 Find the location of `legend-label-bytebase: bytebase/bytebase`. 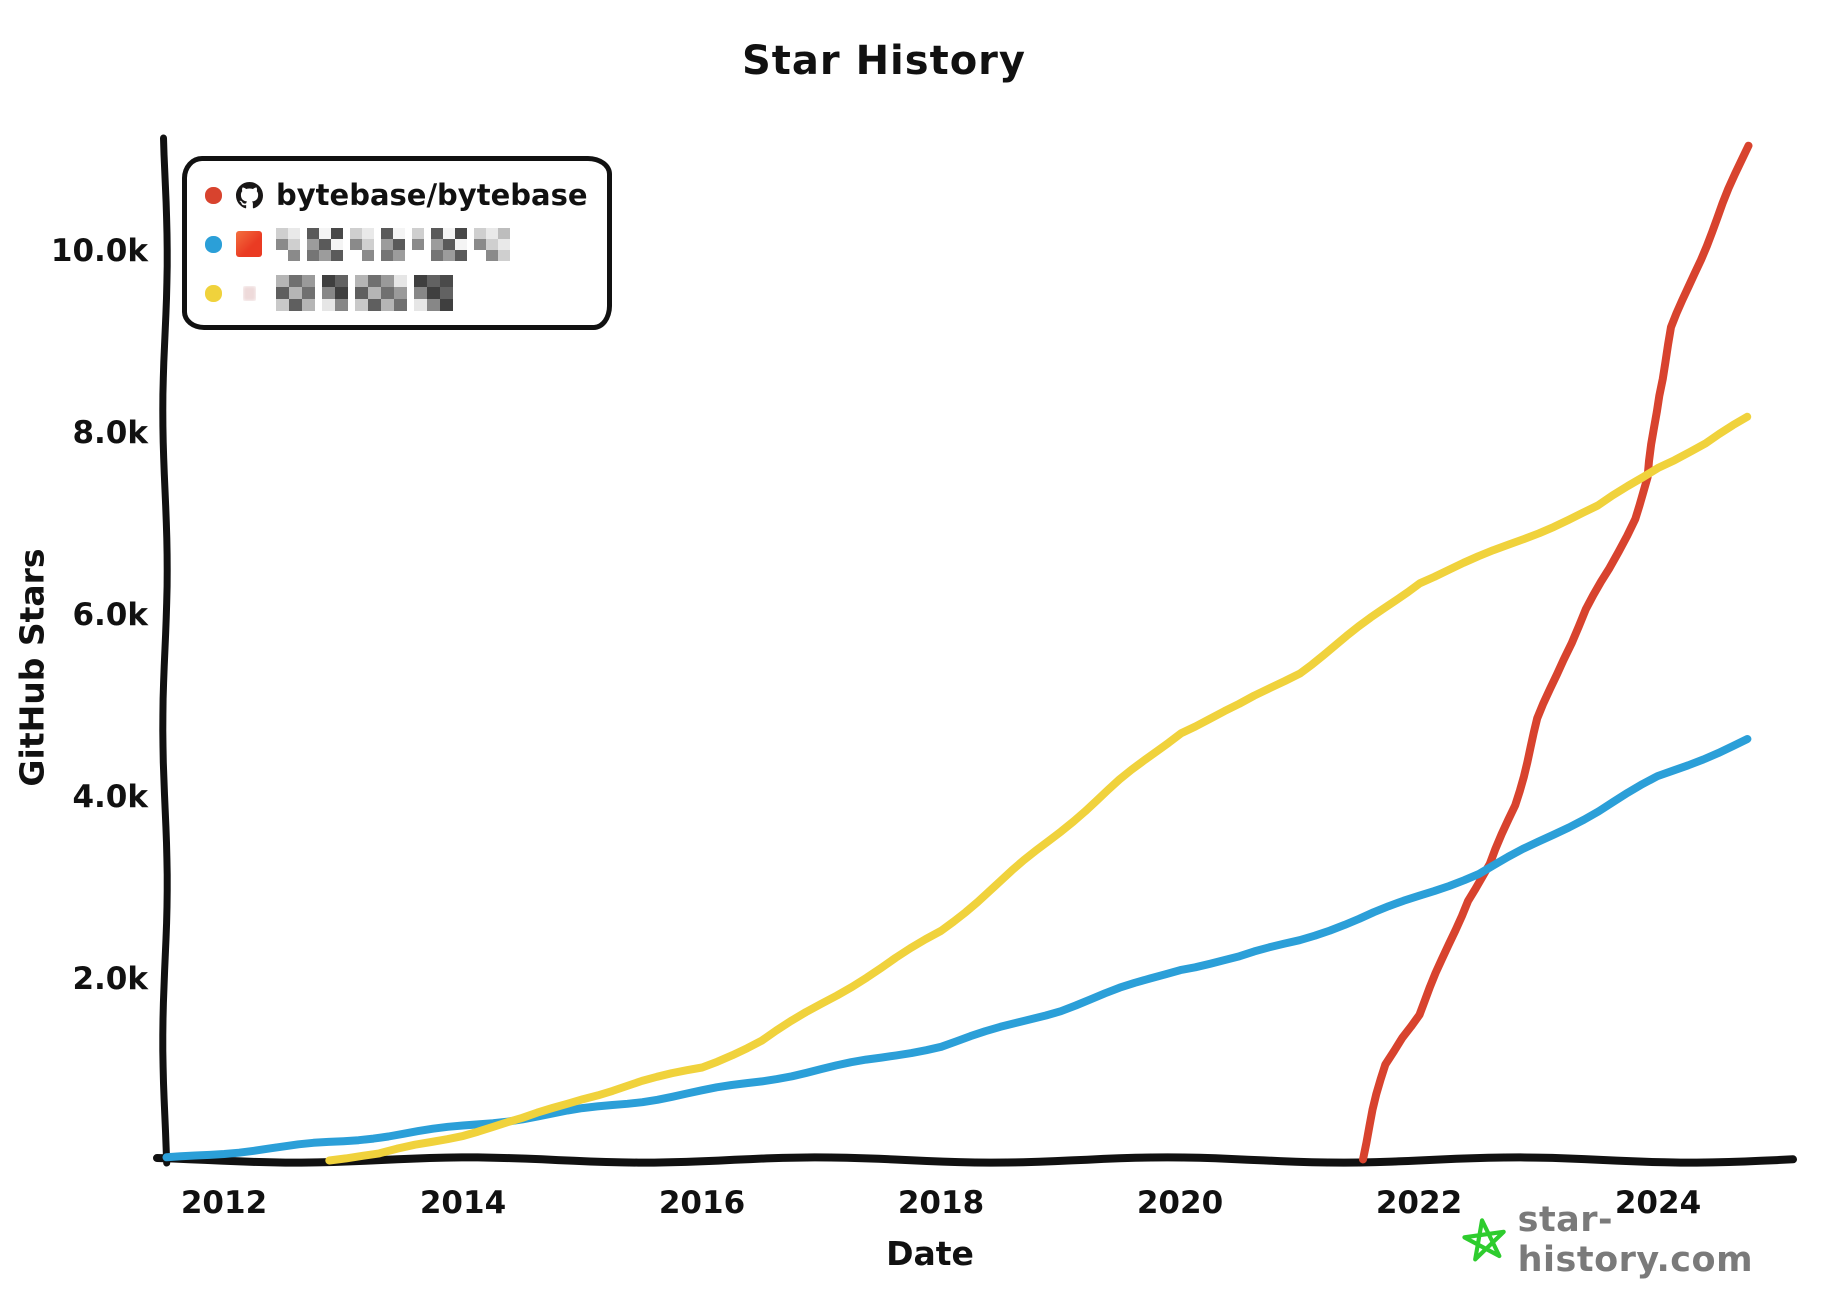

legend-label-bytebase: bytebase/bytebase is located at coordinates (432, 195).